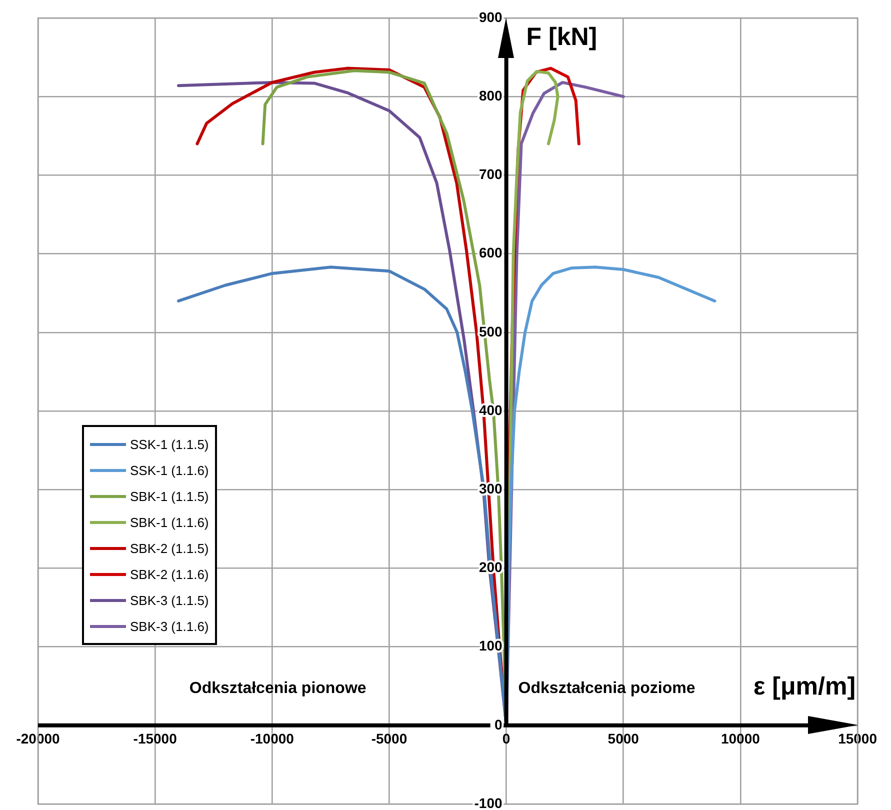 Image resolution: width=891 pixels, height=810 pixels. Describe the element at coordinates (169, 600) in the screenshot. I see `legend-label: SBK-3 (1.1.5)` at that location.